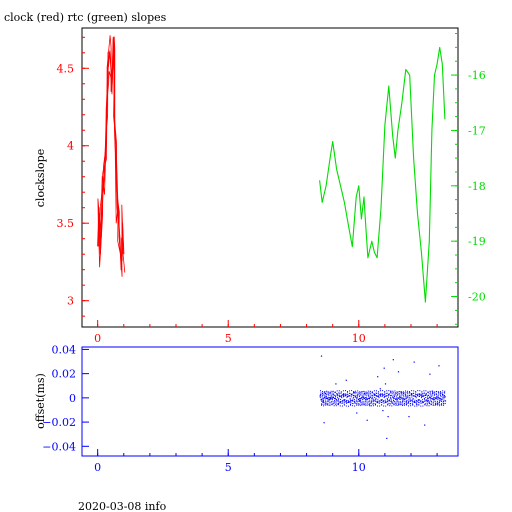 This screenshot has height=512, width=512. Describe the element at coordinates (477, 241) in the screenshot. I see `upper-y2tick-label: -19` at that location.